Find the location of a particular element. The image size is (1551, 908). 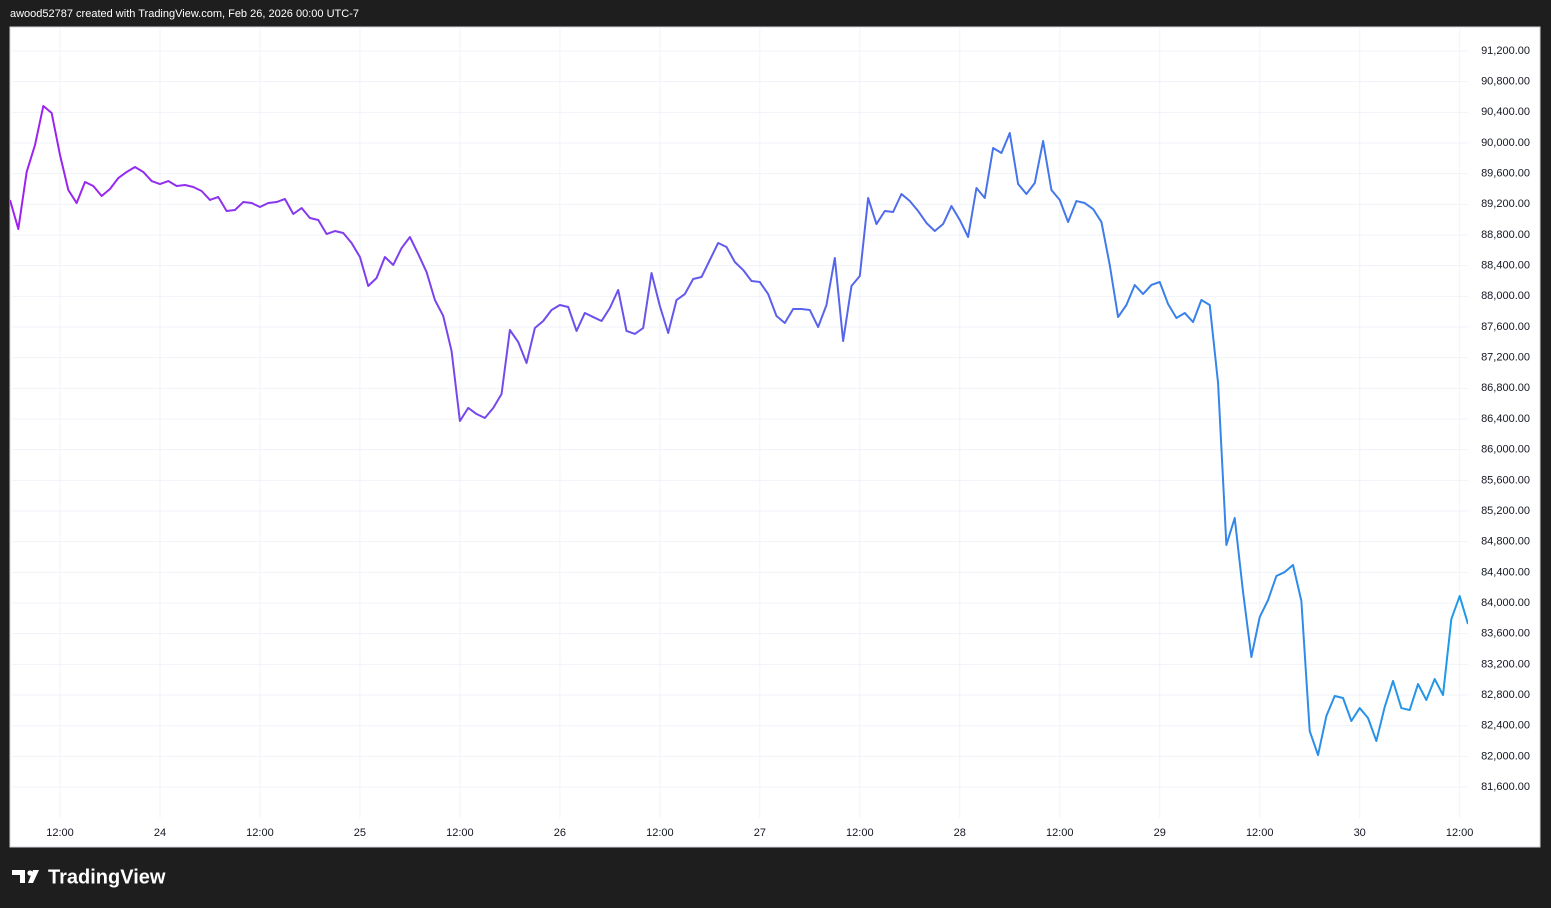

y-tick-label: 90,000.00 is located at coordinates (1505, 143).